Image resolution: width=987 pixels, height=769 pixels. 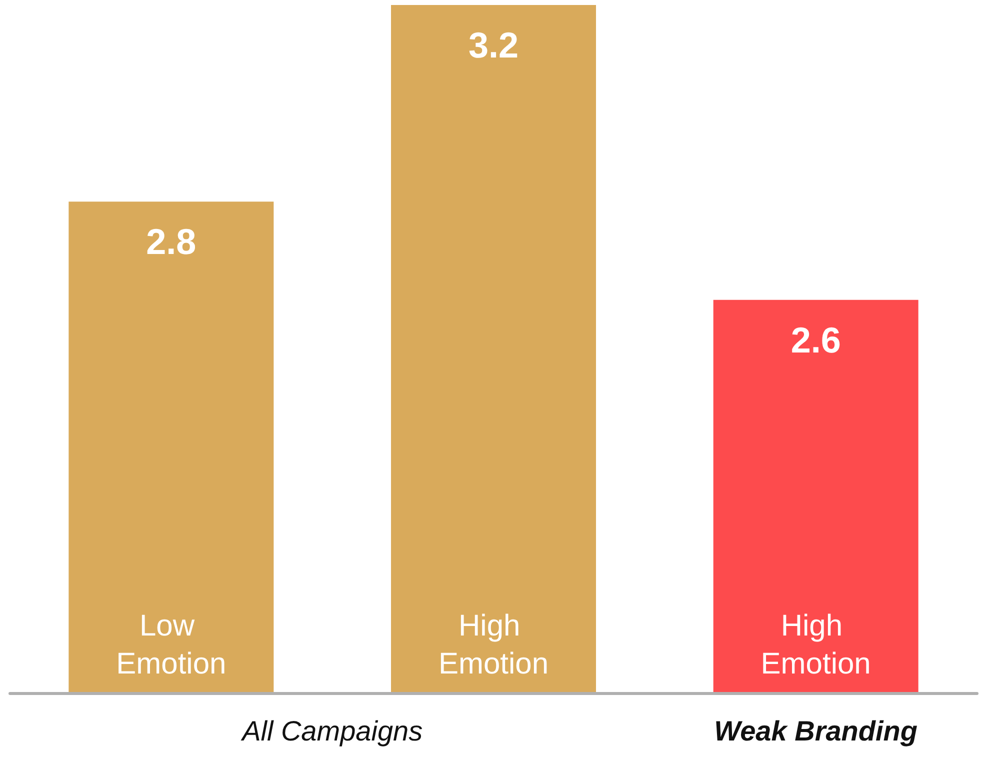 What do you see at coordinates (331, 731) in the screenshot?
I see `text: All Campaigns` at bounding box center [331, 731].